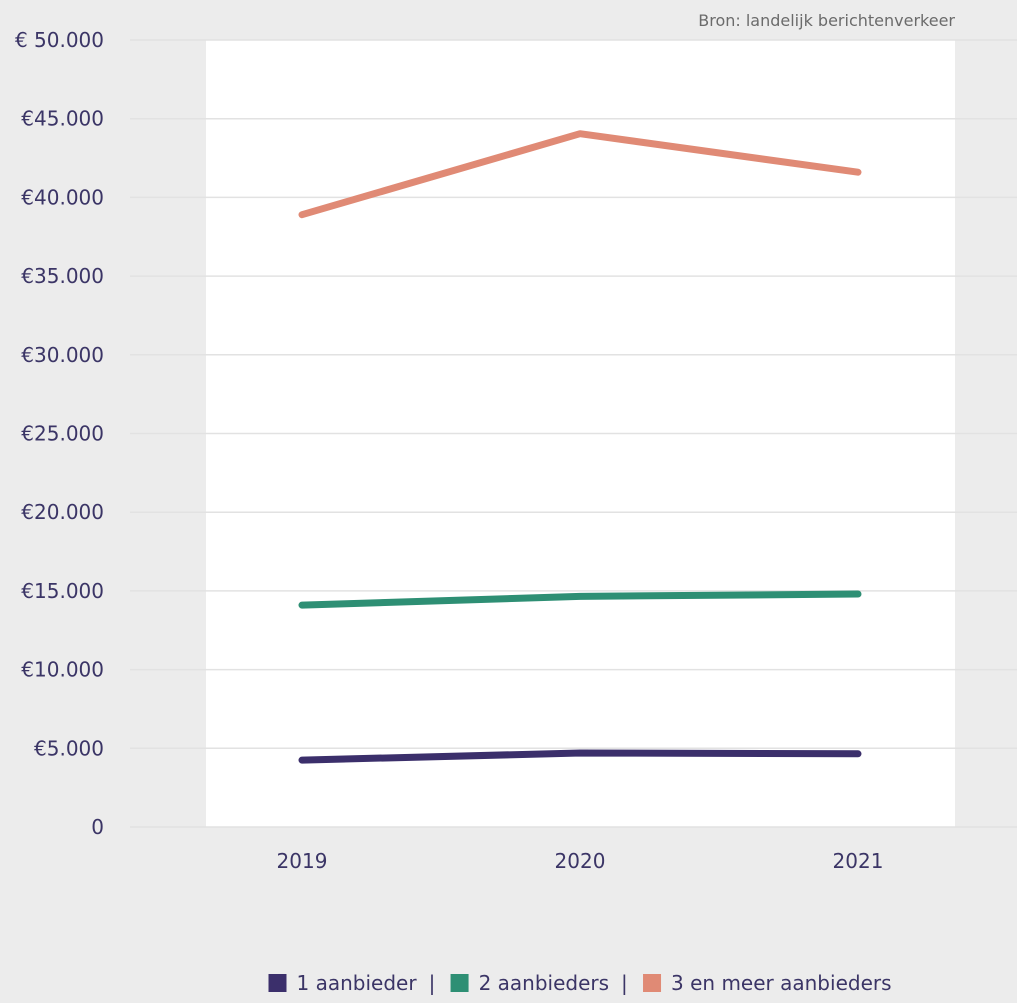  What do you see at coordinates (62, 355) in the screenshot?
I see `y-tick-label: €30.000` at bounding box center [62, 355].